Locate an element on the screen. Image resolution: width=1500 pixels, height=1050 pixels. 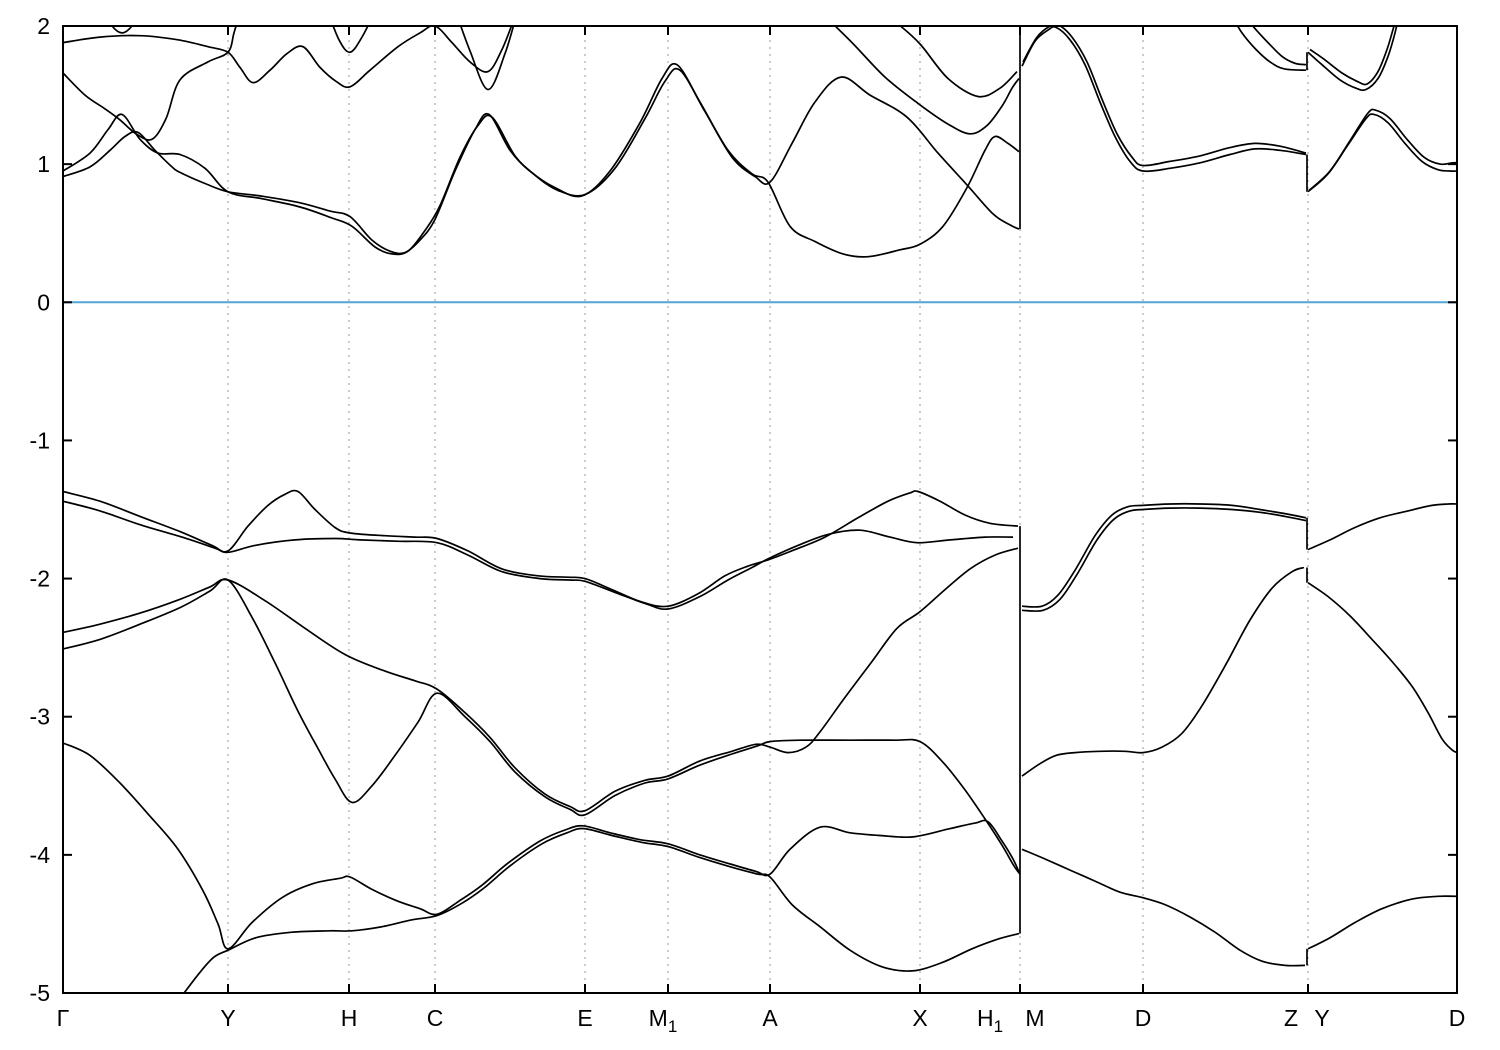
band-curve-cond-top-dip-a is located at coordinates (122, 30).